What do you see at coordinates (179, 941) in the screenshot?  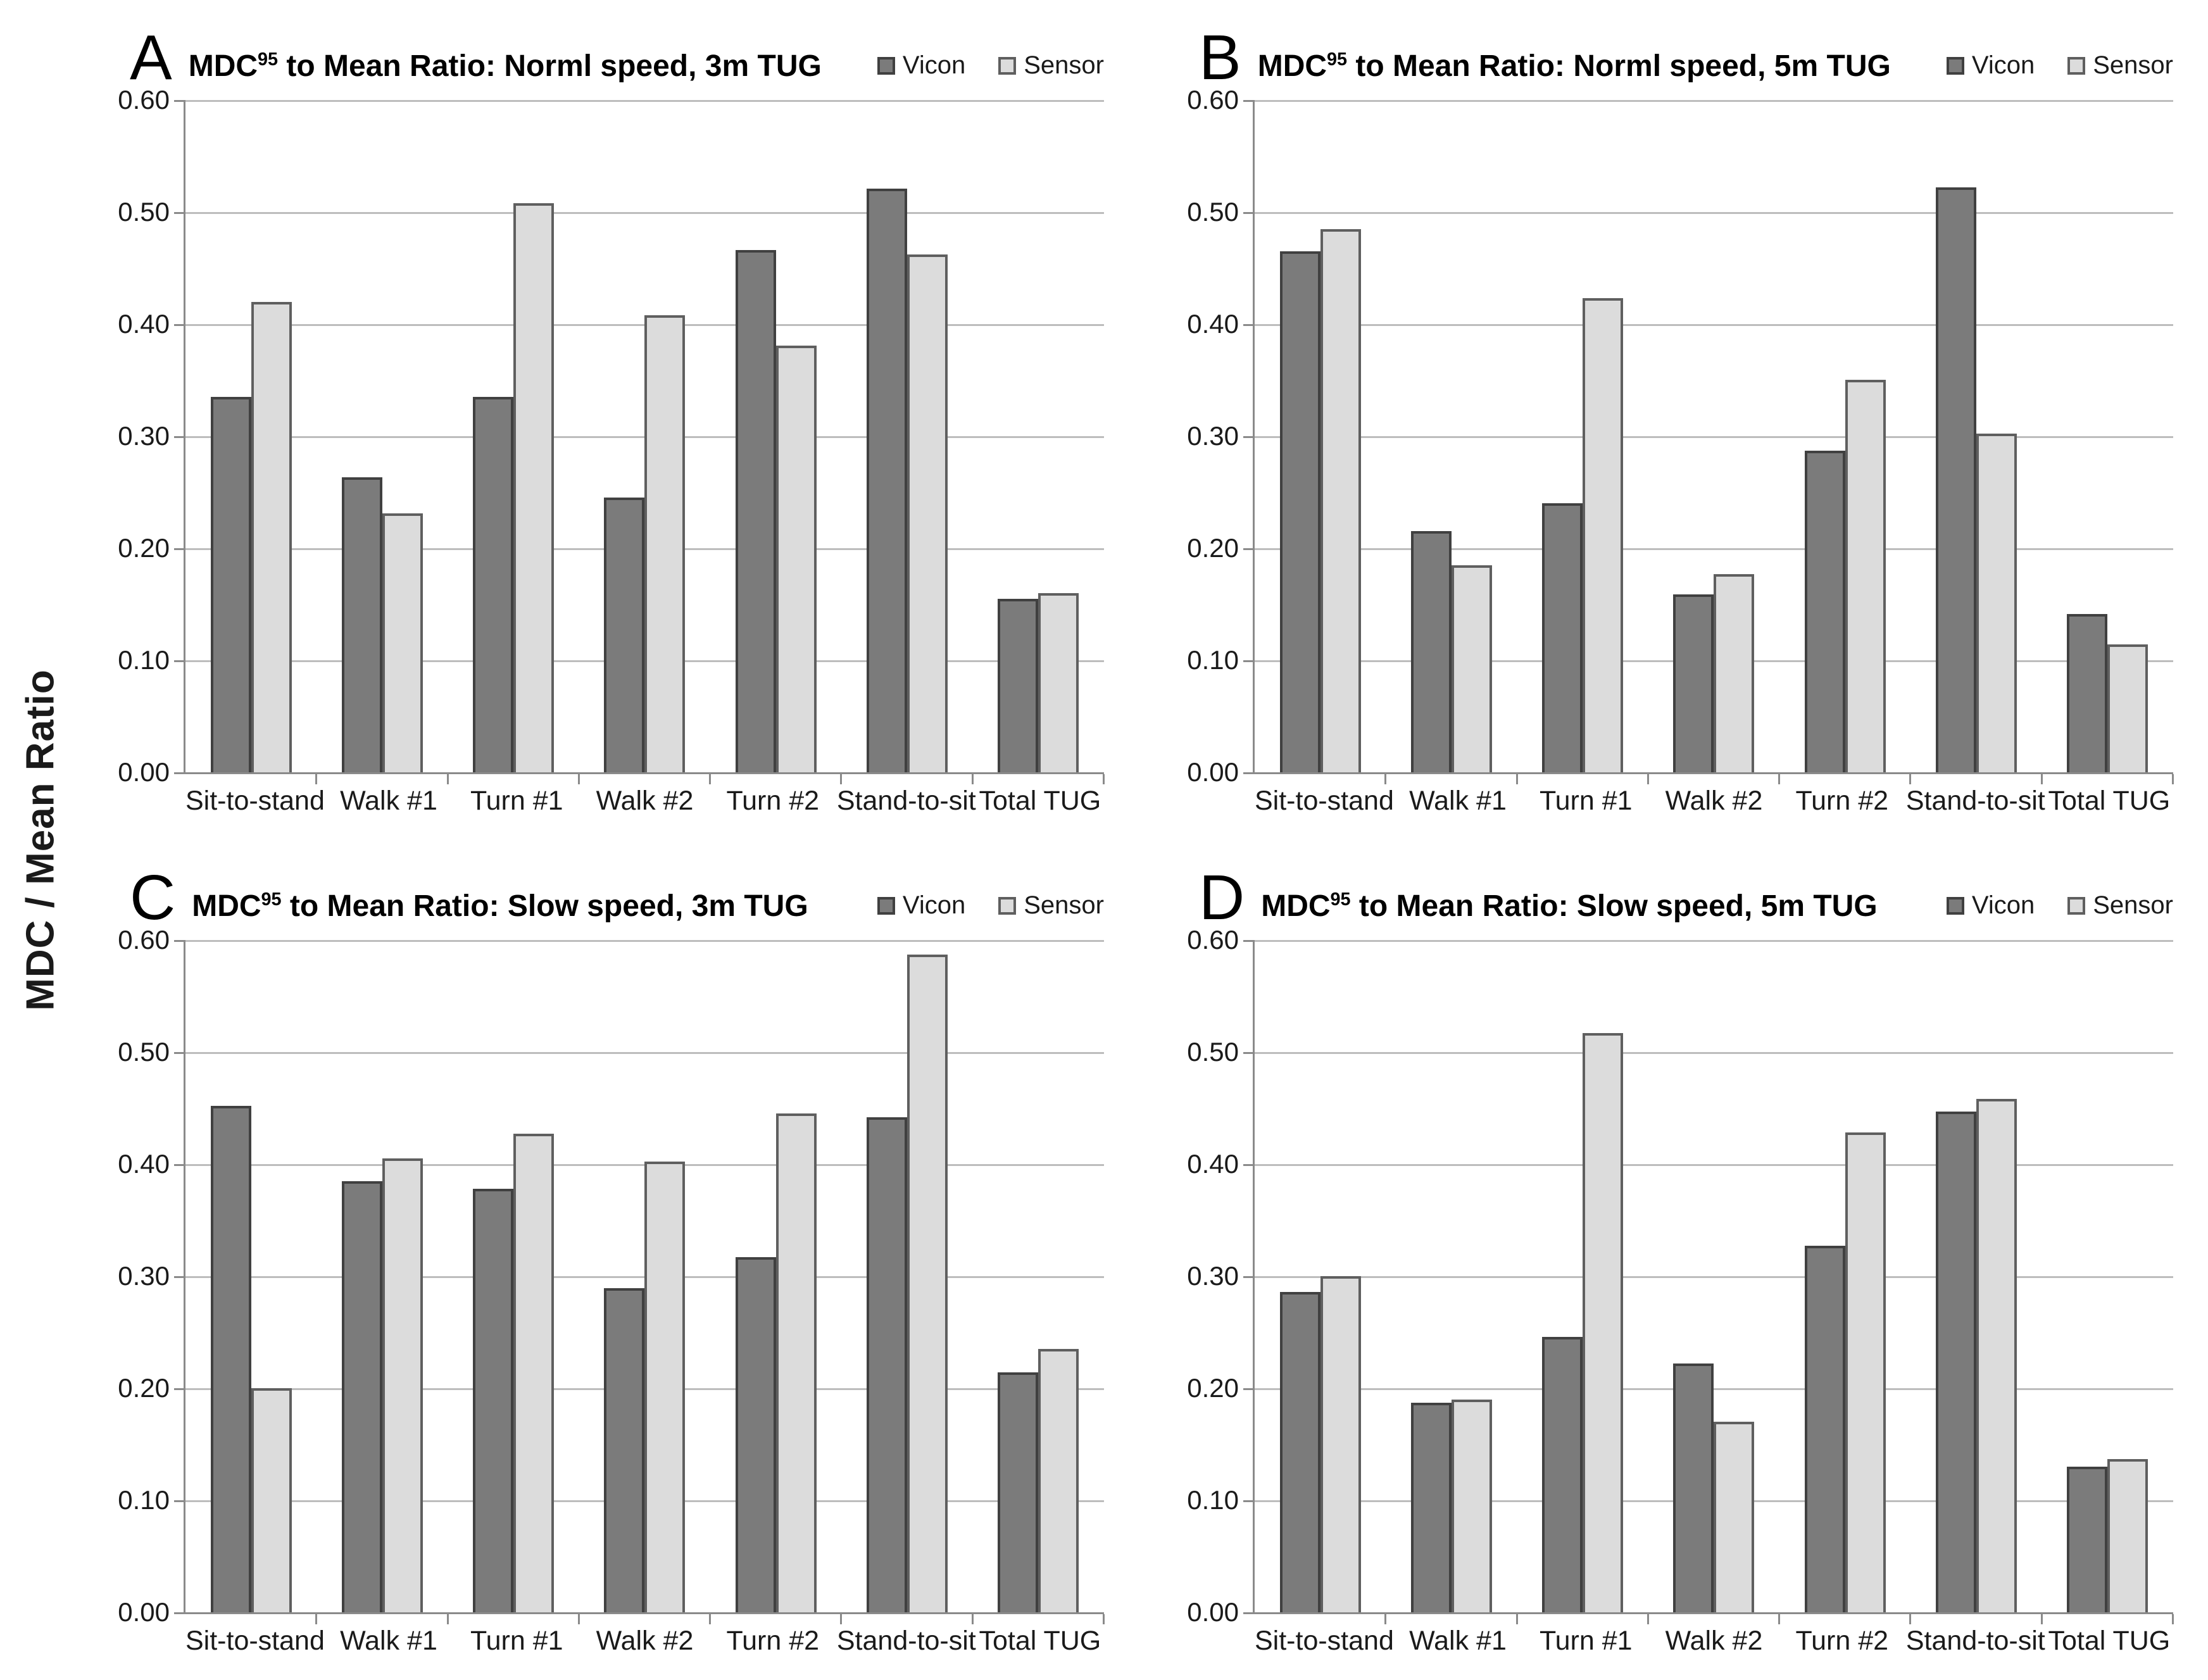 I see `y-tick-mark-0.60` at bounding box center [179, 941].